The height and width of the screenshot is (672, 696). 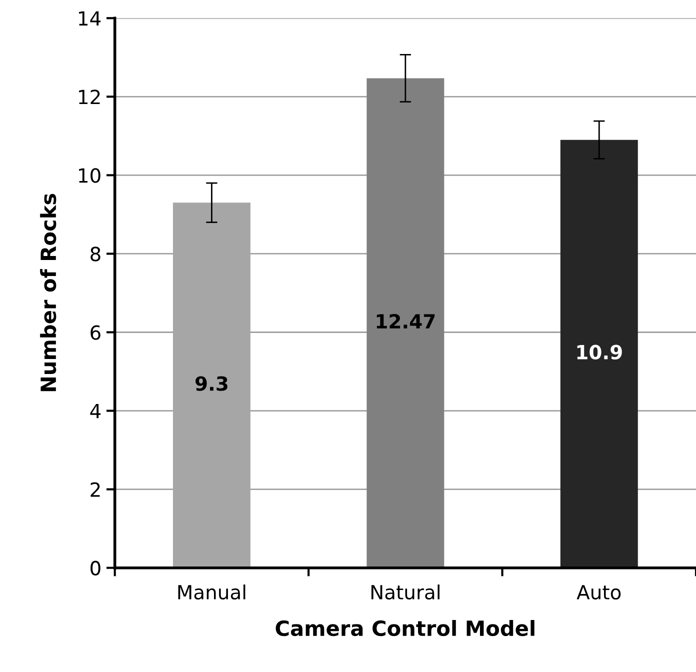 What do you see at coordinates (405, 628) in the screenshot?
I see `x-axis-title: Camera Control Model` at bounding box center [405, 628].